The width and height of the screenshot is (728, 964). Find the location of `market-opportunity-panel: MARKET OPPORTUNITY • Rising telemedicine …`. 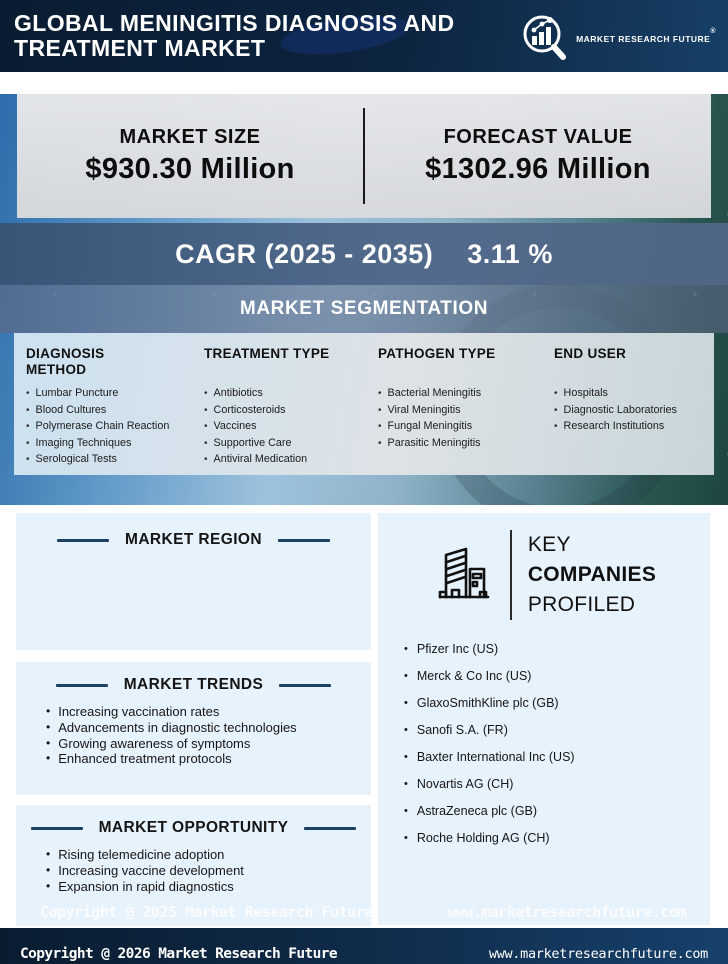

market-opportunity-panel: MARKET OPPORTUNITY • Rising telemedicine … is located at coordinates (193, 865).